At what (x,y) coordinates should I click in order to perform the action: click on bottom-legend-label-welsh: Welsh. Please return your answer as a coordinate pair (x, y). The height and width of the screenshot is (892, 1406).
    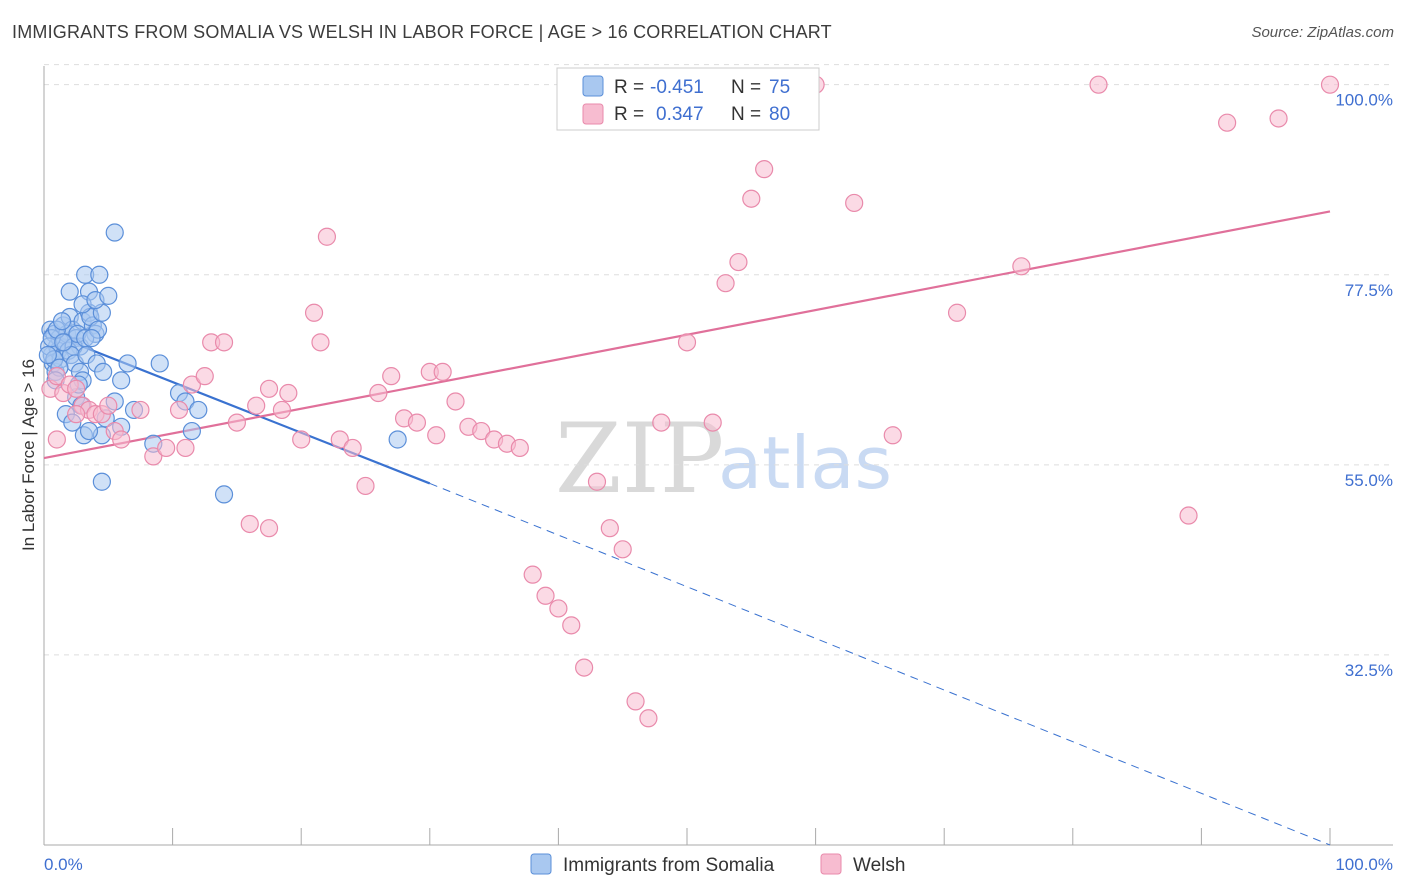
    Looking at the image, I should click on (879, 865).